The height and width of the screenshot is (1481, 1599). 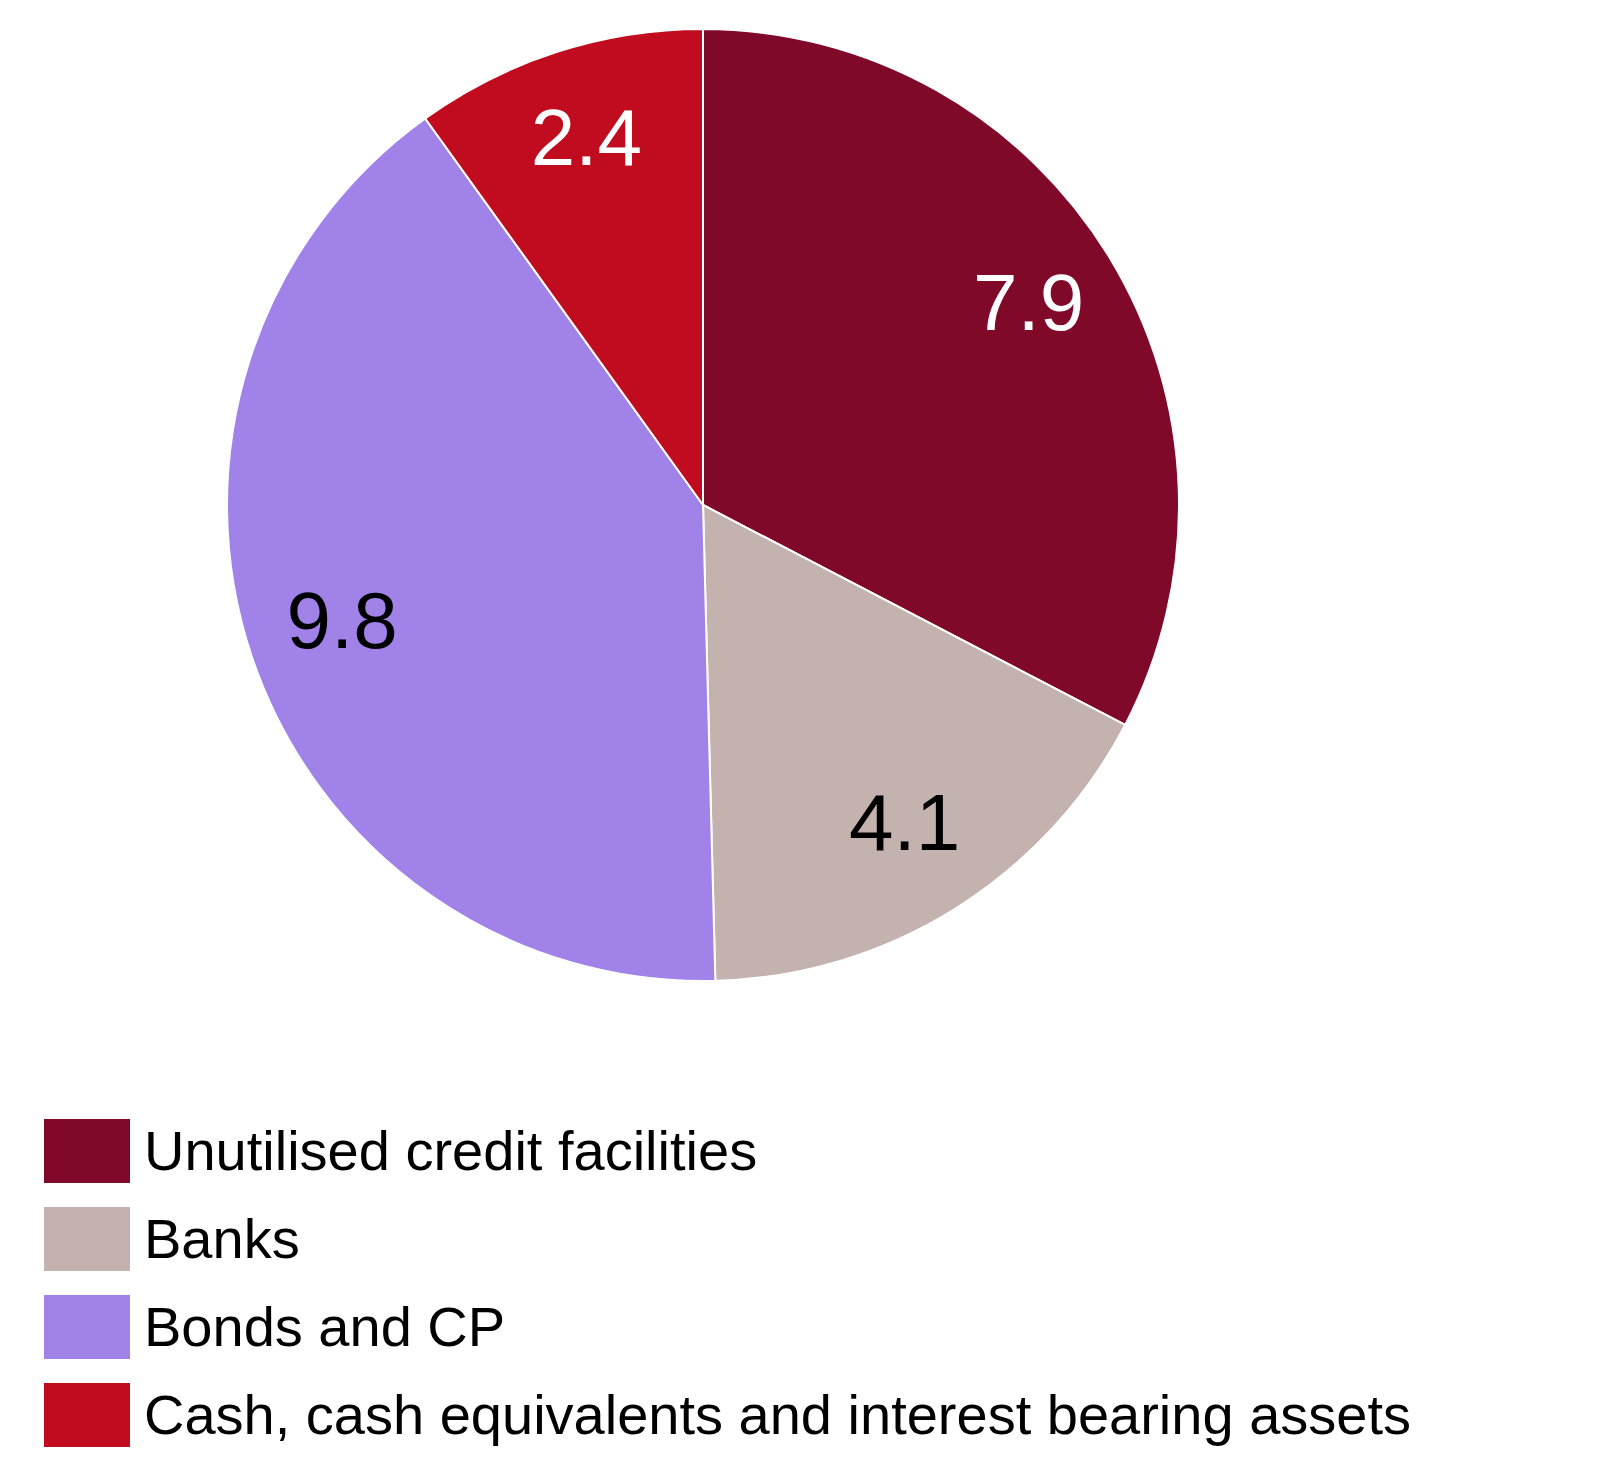 What do you see at coordinates (451, 1151) in the screenshot?
I see `legend-label: Unutilised credit facilities` at bounding box center [451, 1151].